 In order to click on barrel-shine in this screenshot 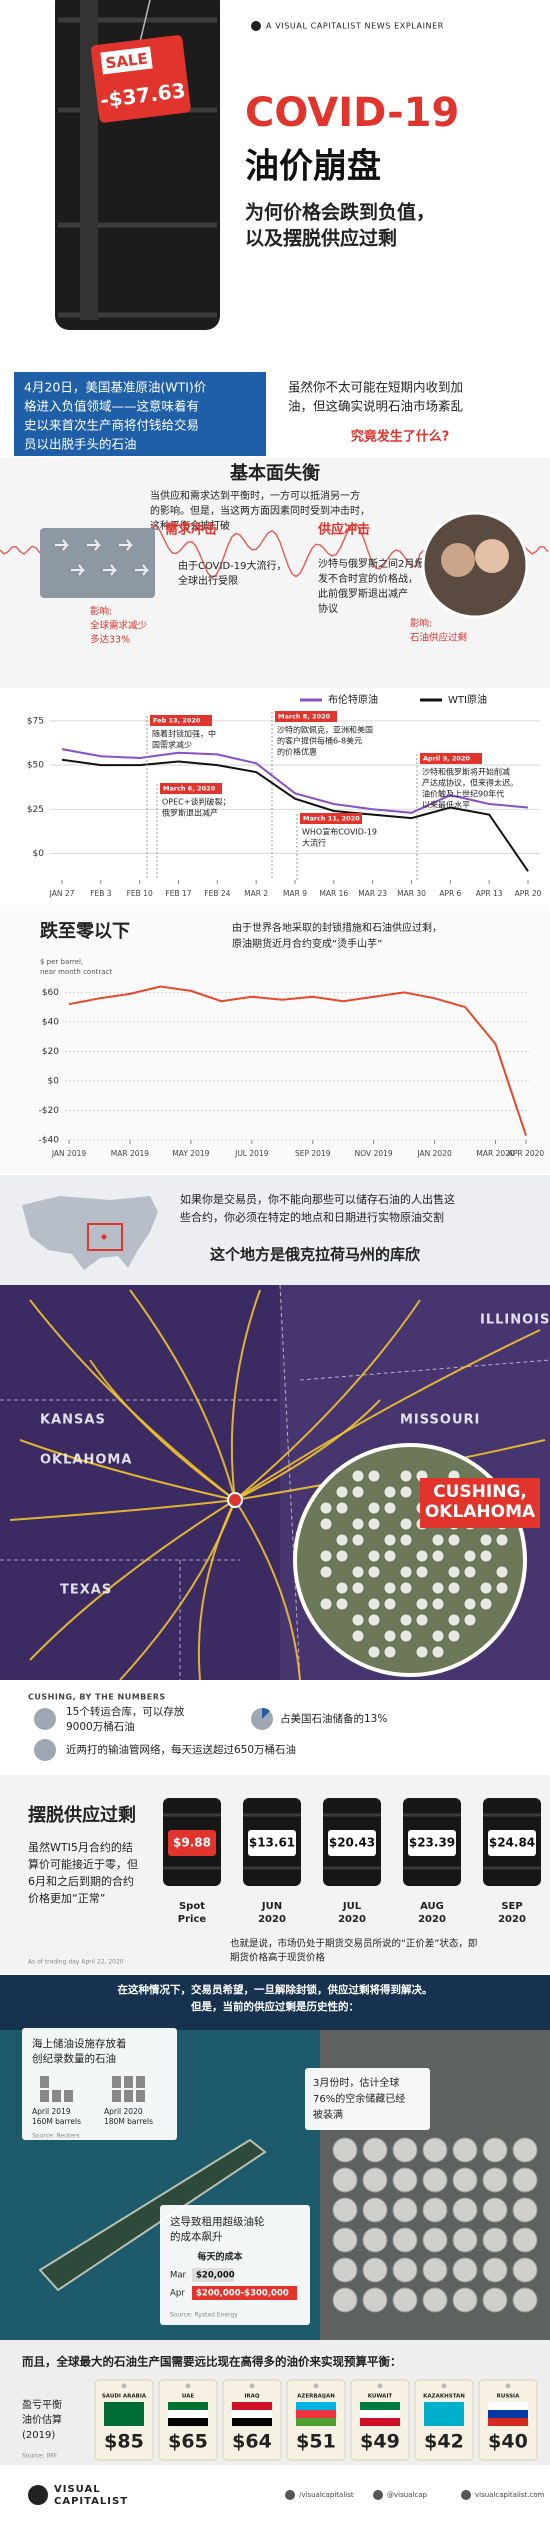, I will do `click(89, 160)`.